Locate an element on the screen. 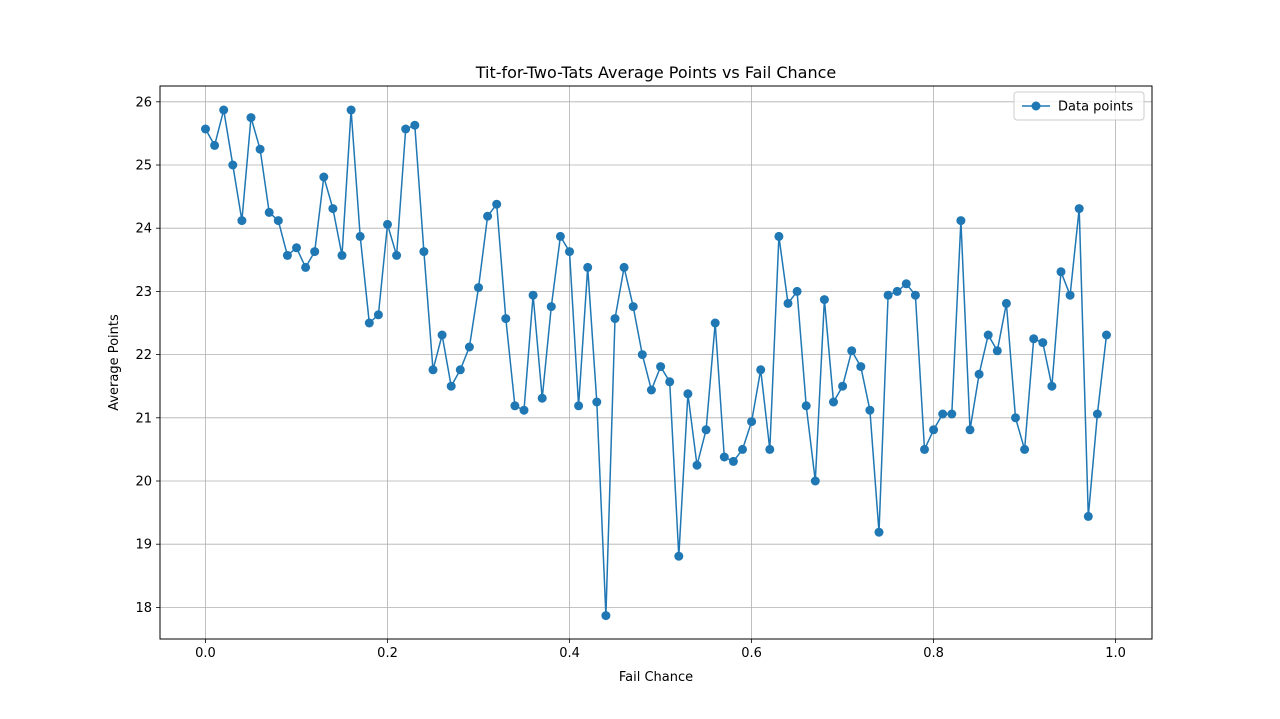  x-tick-label: 0.8 is located at coordinates (933, 653).